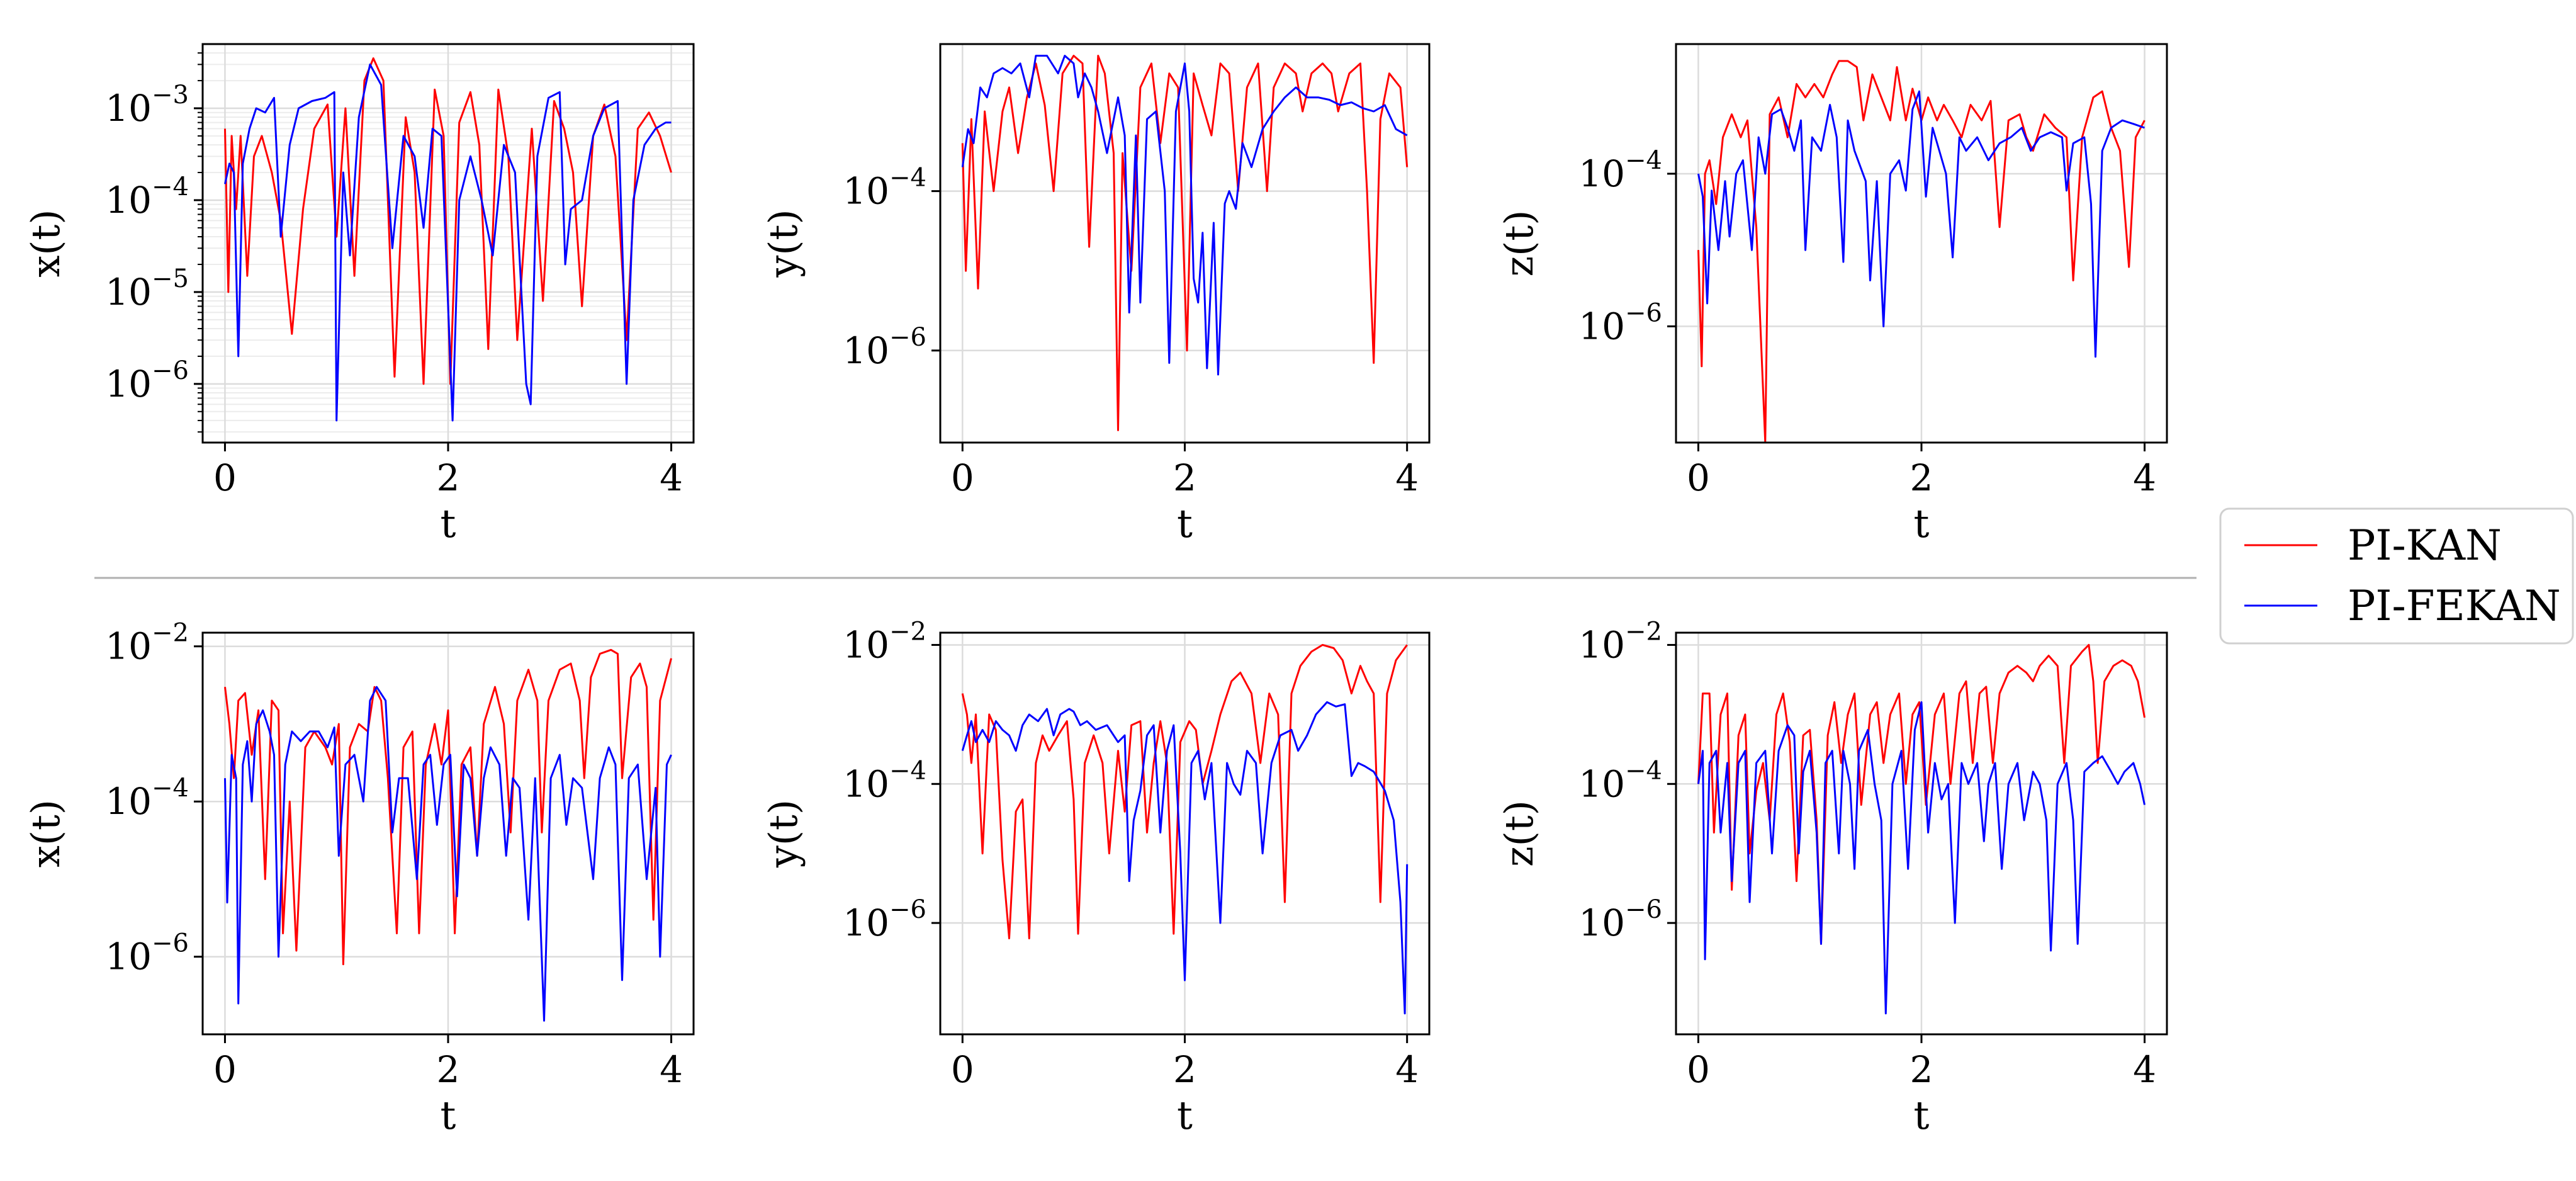  I want to click on subplot-5: 0 2 410−610−410−2ty(t), so click(1095, 878).